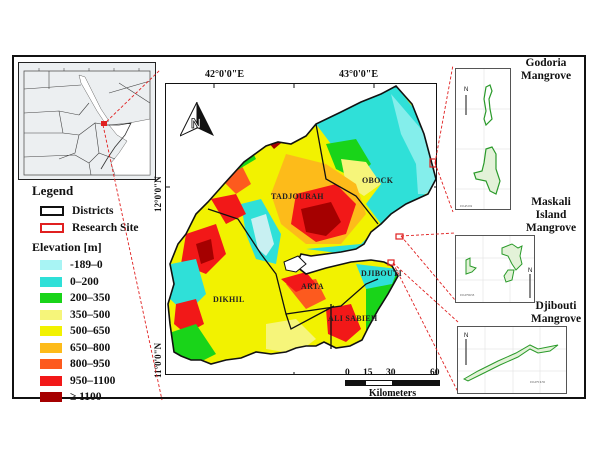 The height and width of the screenshot is (464, 600). I want to click on elevation-class-row: ≥ 1100, so click(97, 397).